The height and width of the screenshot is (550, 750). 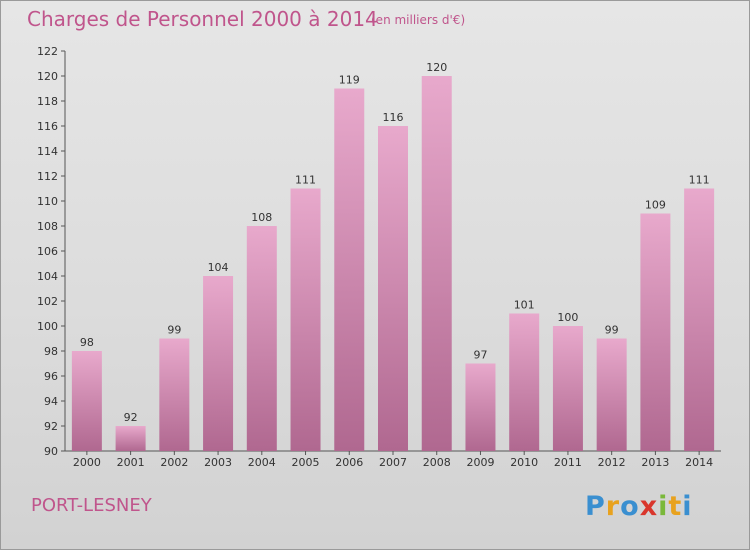 I want to click on x-tick-label-2010: 2010, so click(x=524, y=462).